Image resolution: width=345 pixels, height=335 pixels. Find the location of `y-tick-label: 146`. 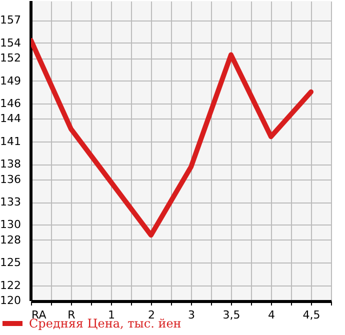

y-tick-label: 146 is located at coordinates (10, 103).